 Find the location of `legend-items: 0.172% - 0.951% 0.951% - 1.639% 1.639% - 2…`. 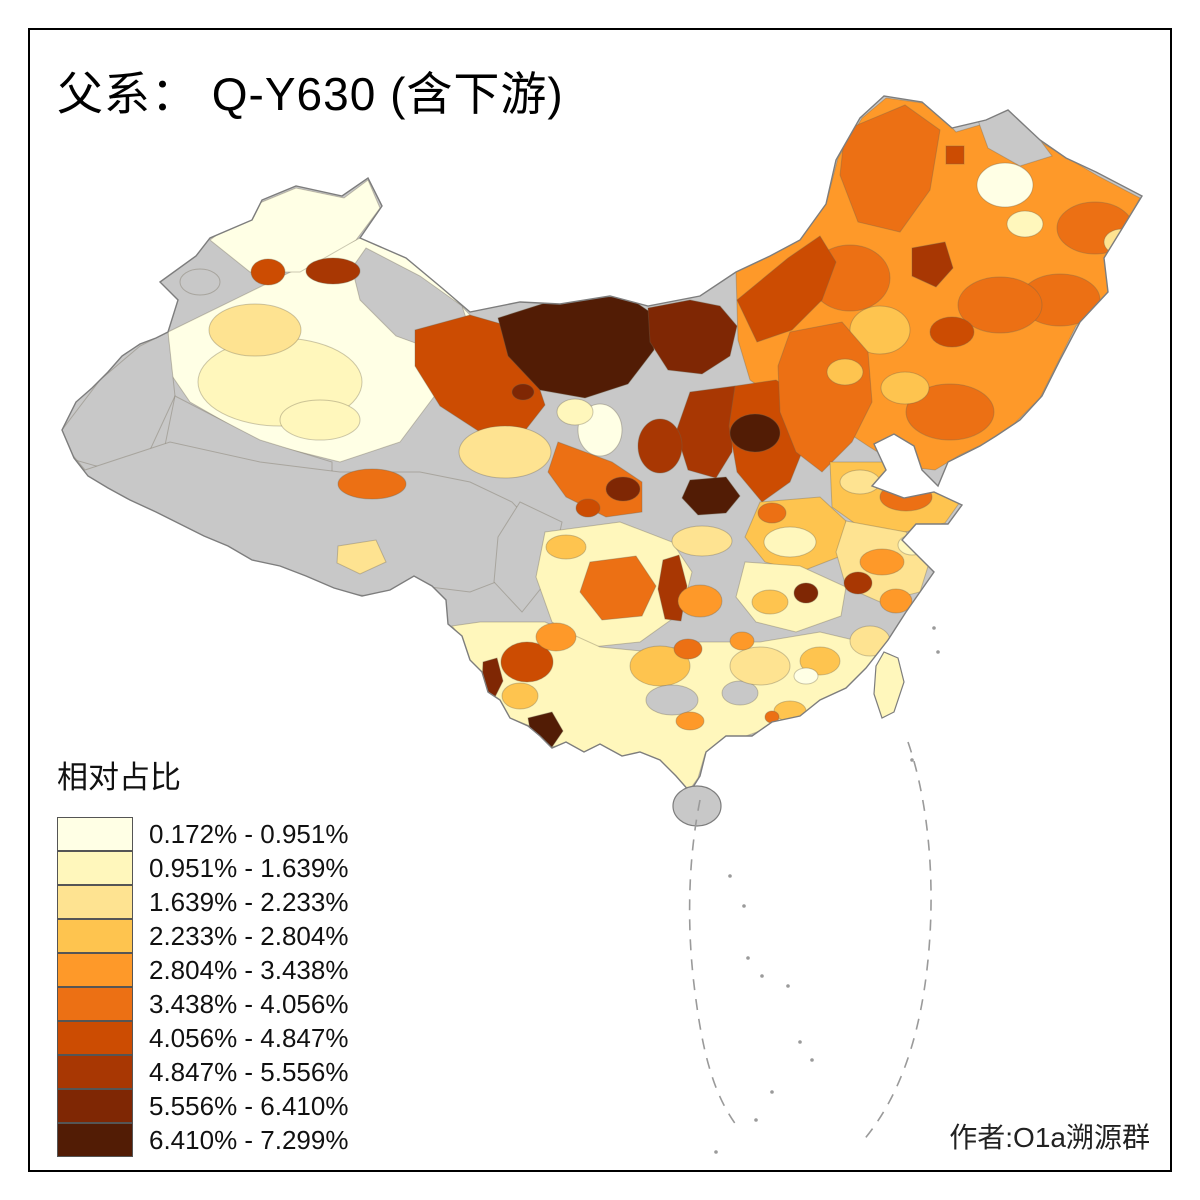

legend-items: 0.172% - 0.951% 0.951% - 1.639% 1.639% - 2… is located at coordinates (202, 987).